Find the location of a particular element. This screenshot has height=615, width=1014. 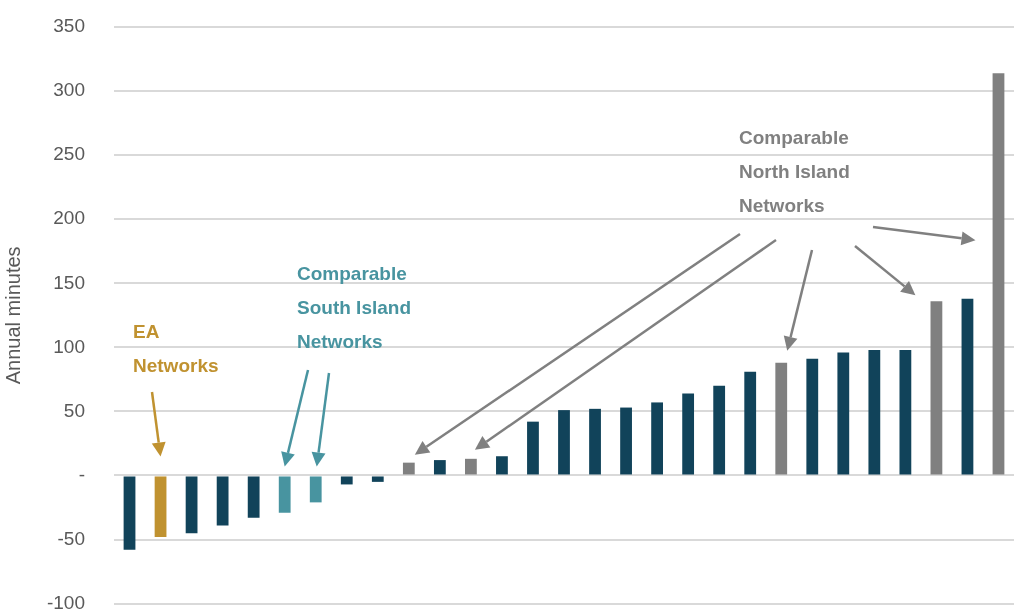

annotation: Comparable South Island Networks is located at coordinates (354, 308).